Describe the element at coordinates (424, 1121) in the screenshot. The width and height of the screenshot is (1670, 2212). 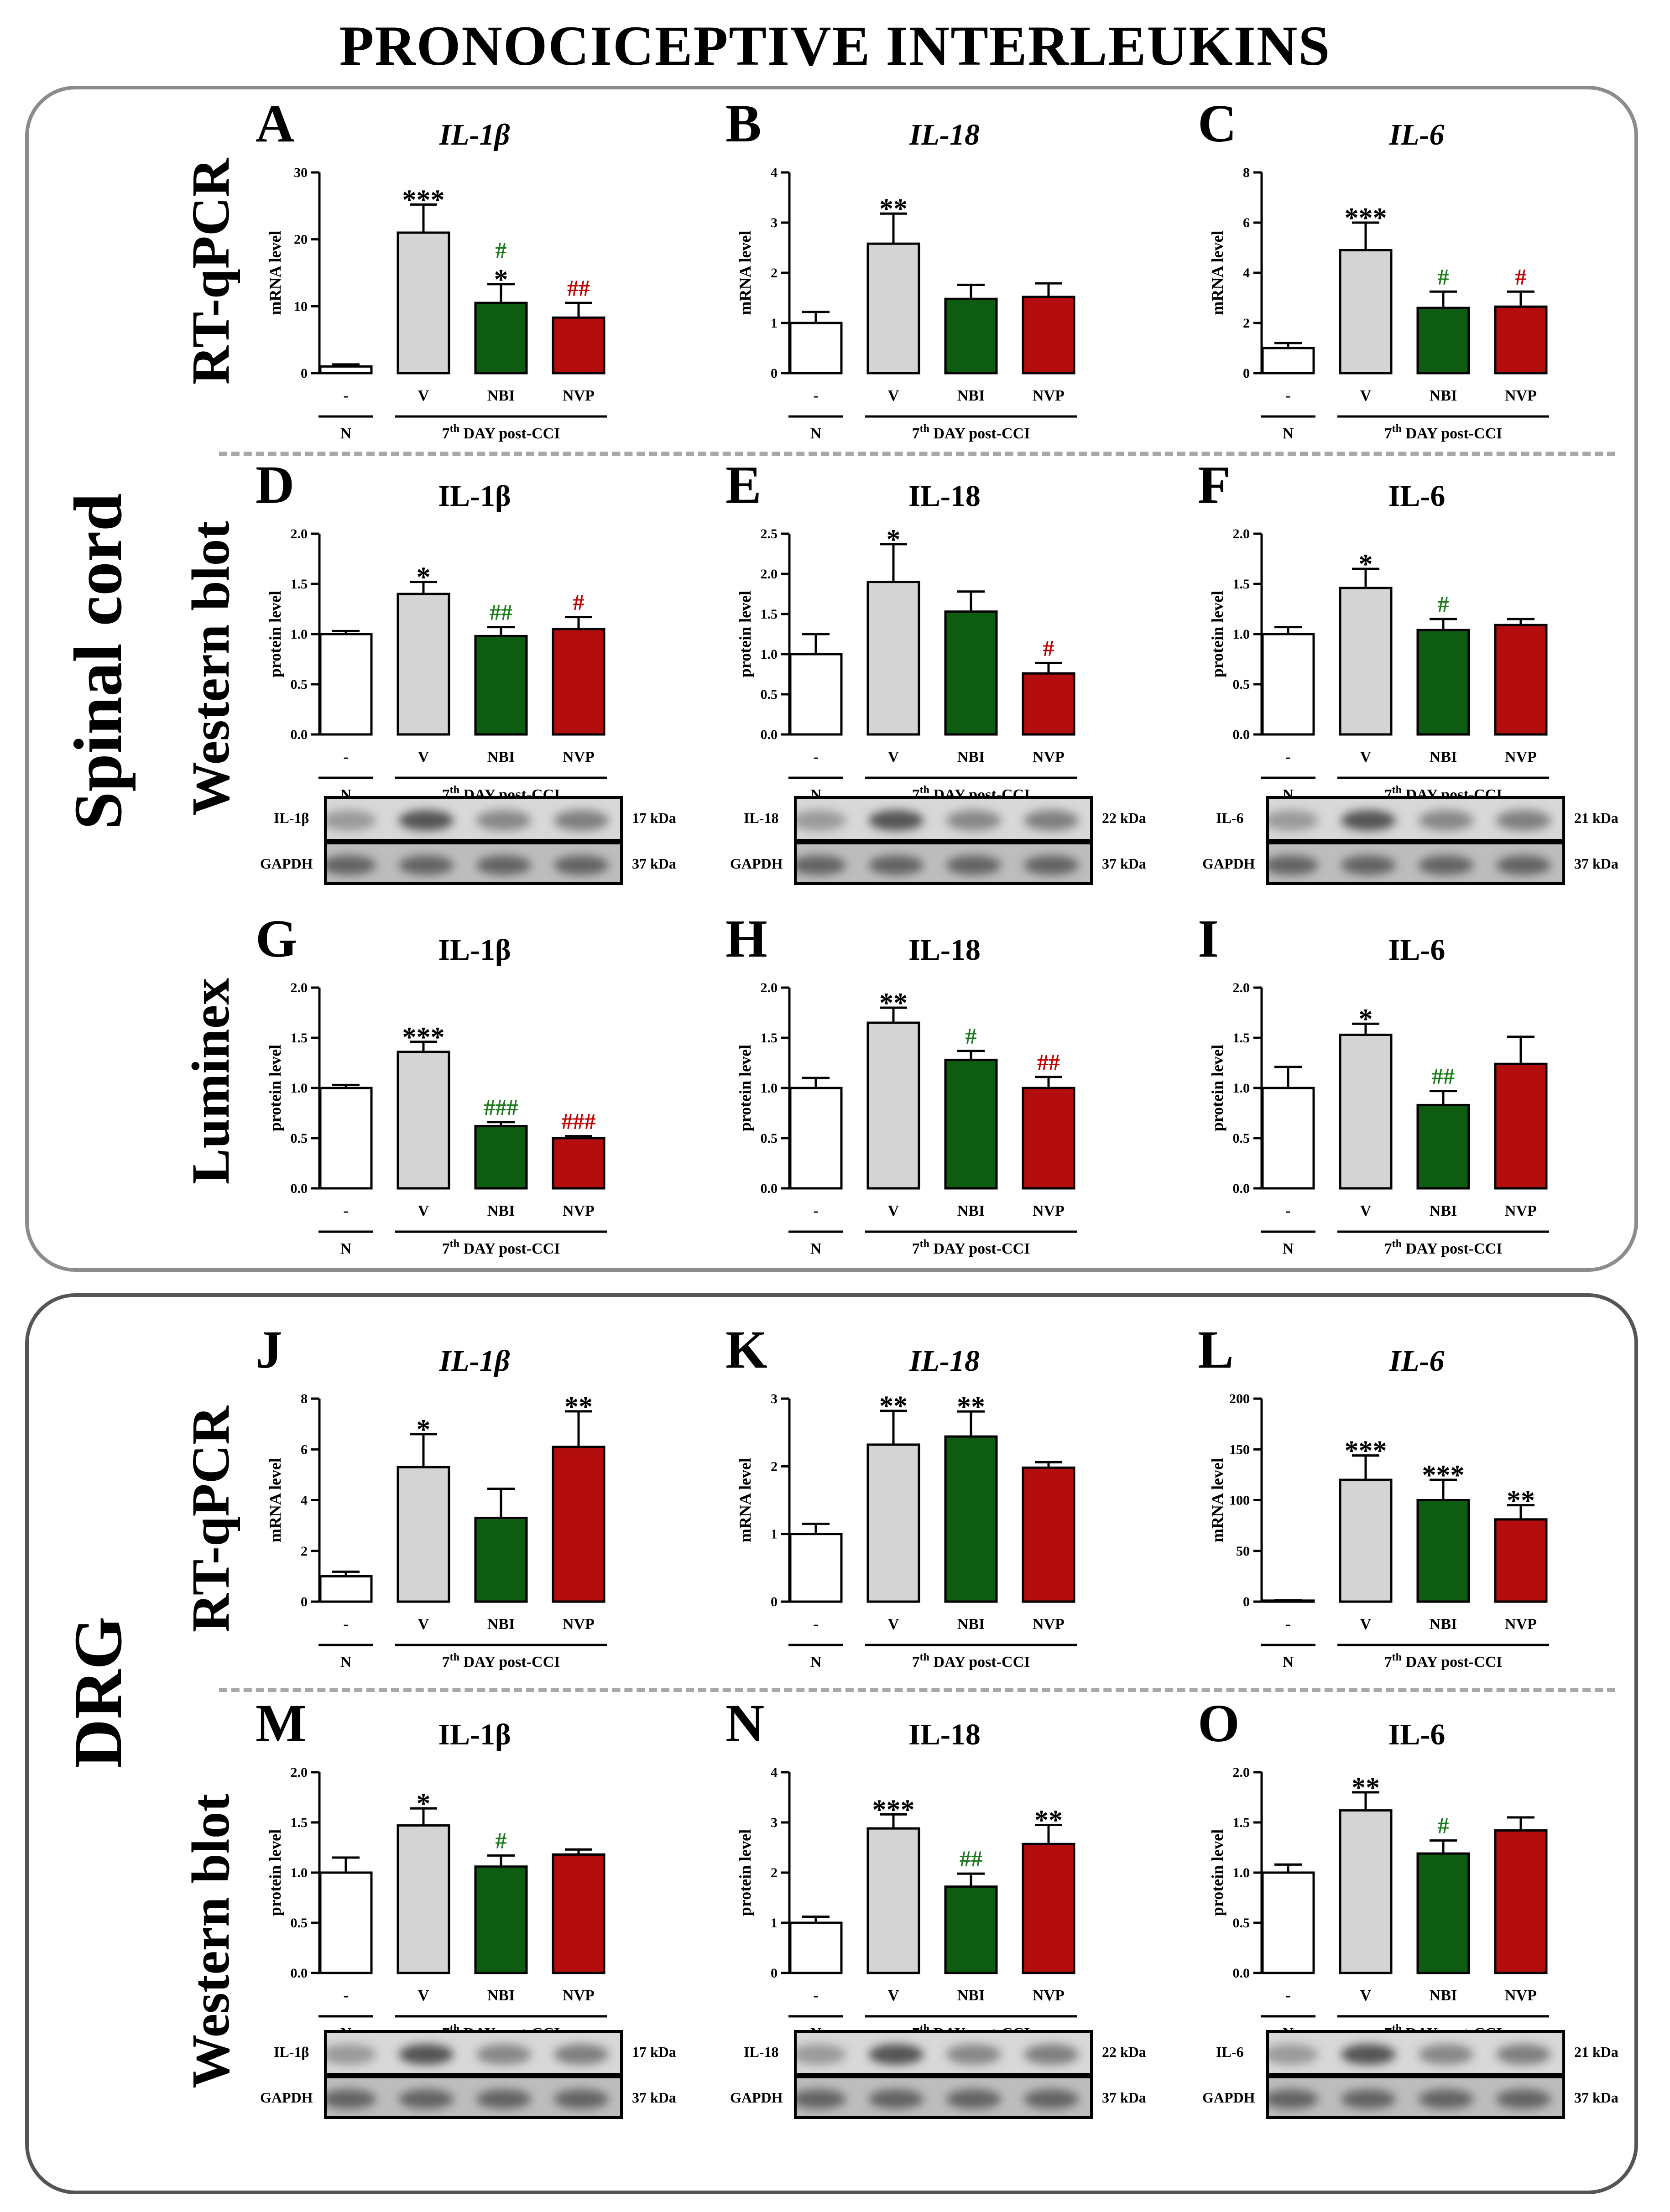
I see `bar-g-v` at that location.